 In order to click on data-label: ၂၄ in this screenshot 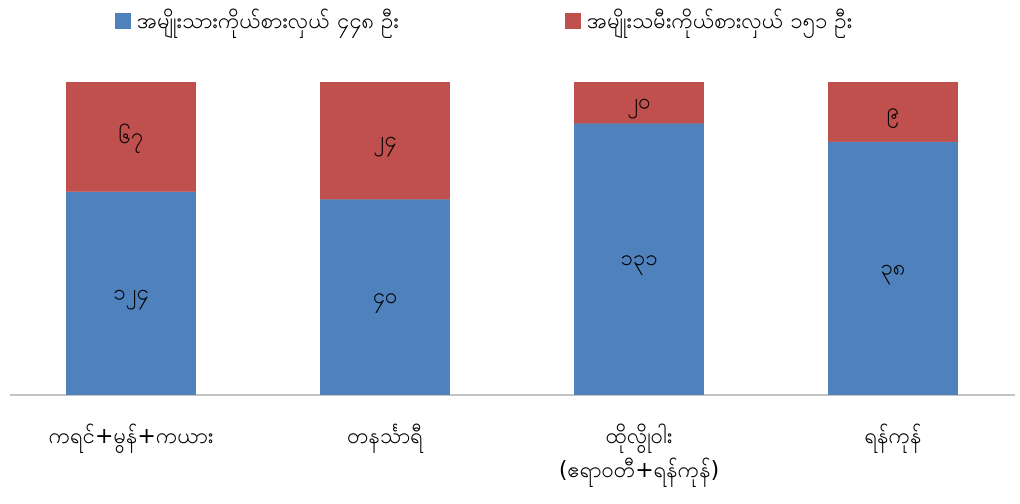, I will do `click(384, 142)`.